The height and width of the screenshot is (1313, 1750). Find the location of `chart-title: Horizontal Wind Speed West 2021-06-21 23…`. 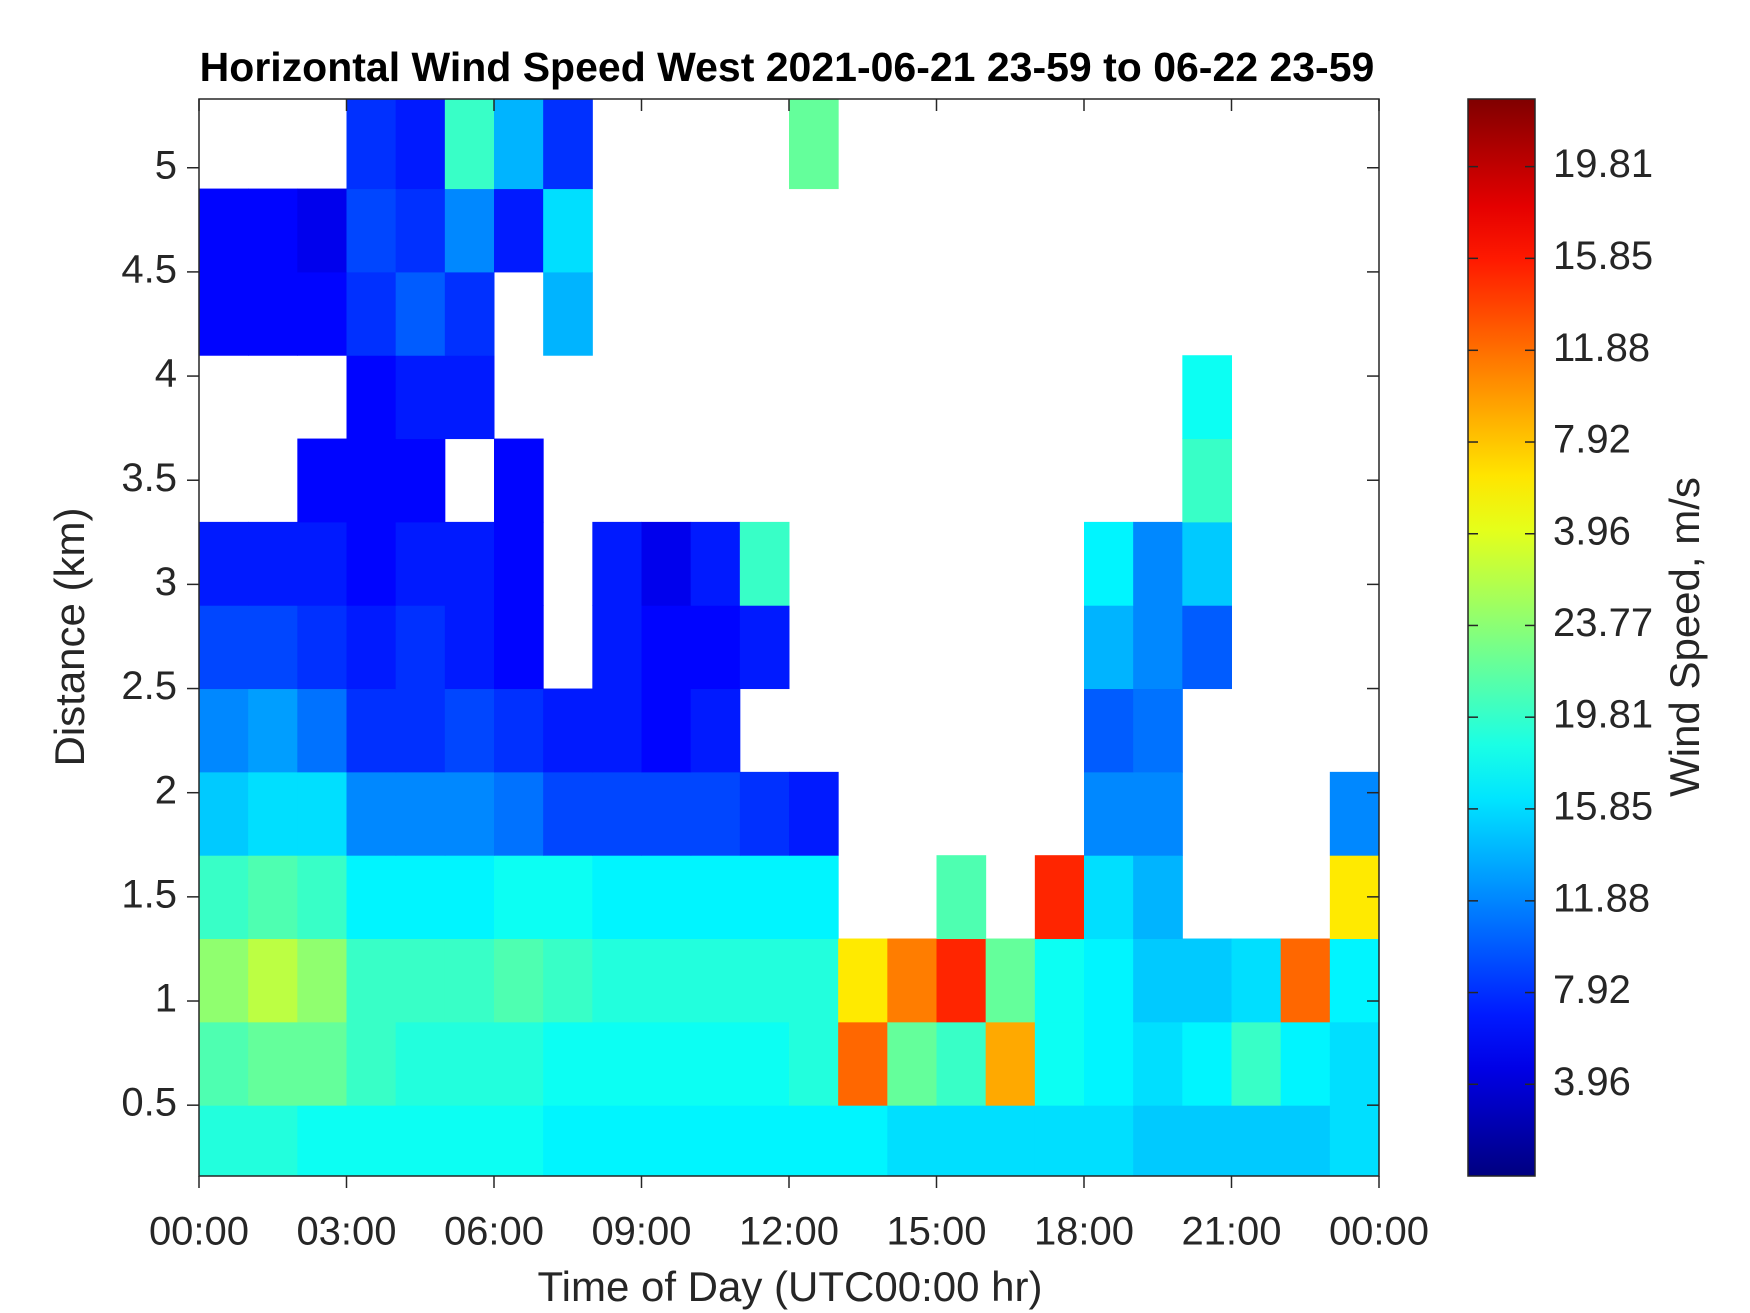

chart-title: Horizontal Wind Speed West 2021-06-21 23… is located at coordinates (787, 67).